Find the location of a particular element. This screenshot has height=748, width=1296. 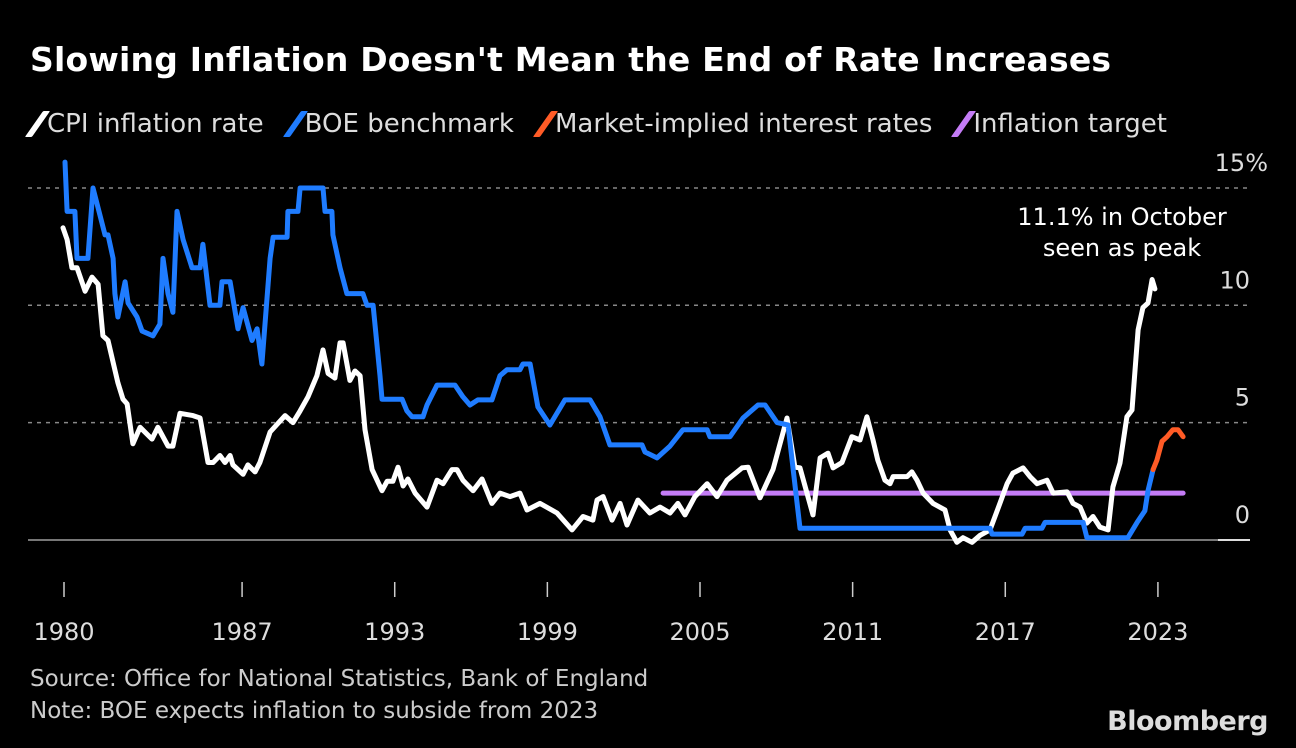

legend-item-boe: BOE benchmark is located at coordinates (398, 124).